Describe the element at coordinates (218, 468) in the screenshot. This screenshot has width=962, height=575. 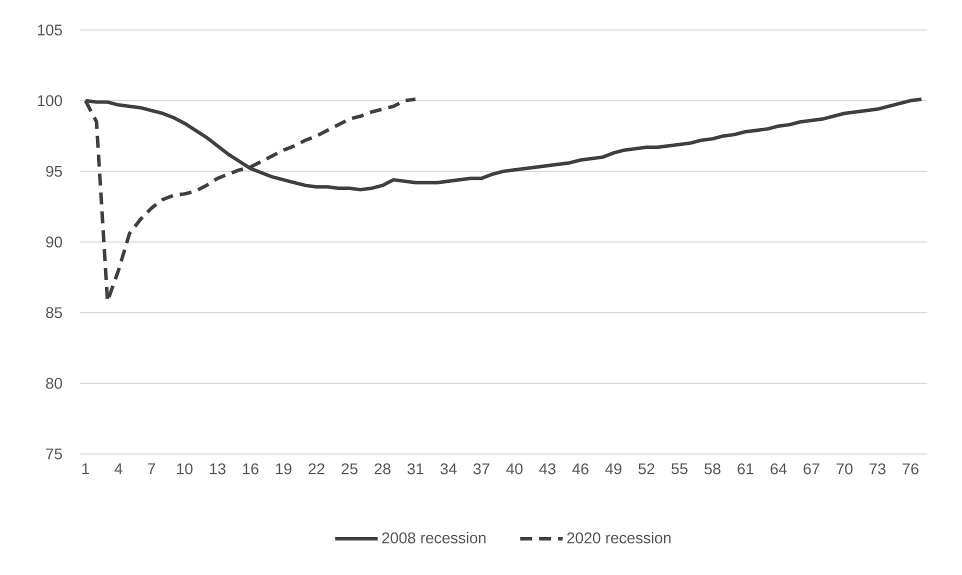
I see `x-tick-label: 13` at that location.